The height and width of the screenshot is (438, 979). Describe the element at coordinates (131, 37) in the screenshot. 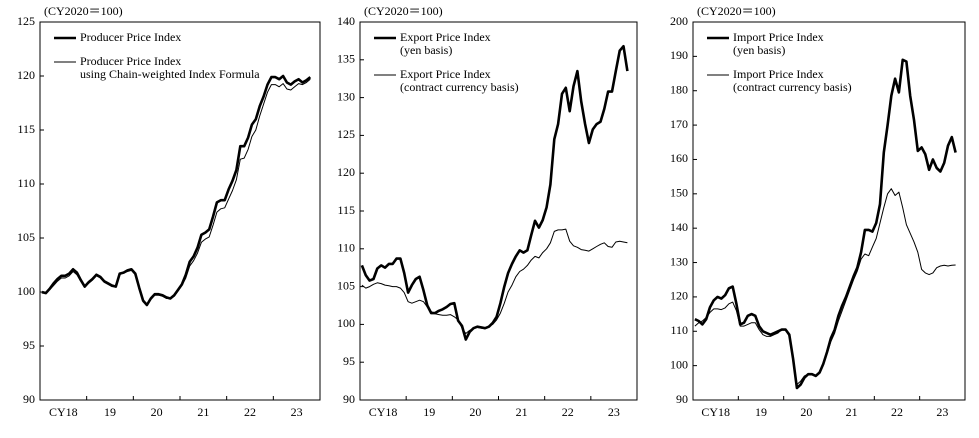

I see `legend-label: Producer Price Index` at that location.